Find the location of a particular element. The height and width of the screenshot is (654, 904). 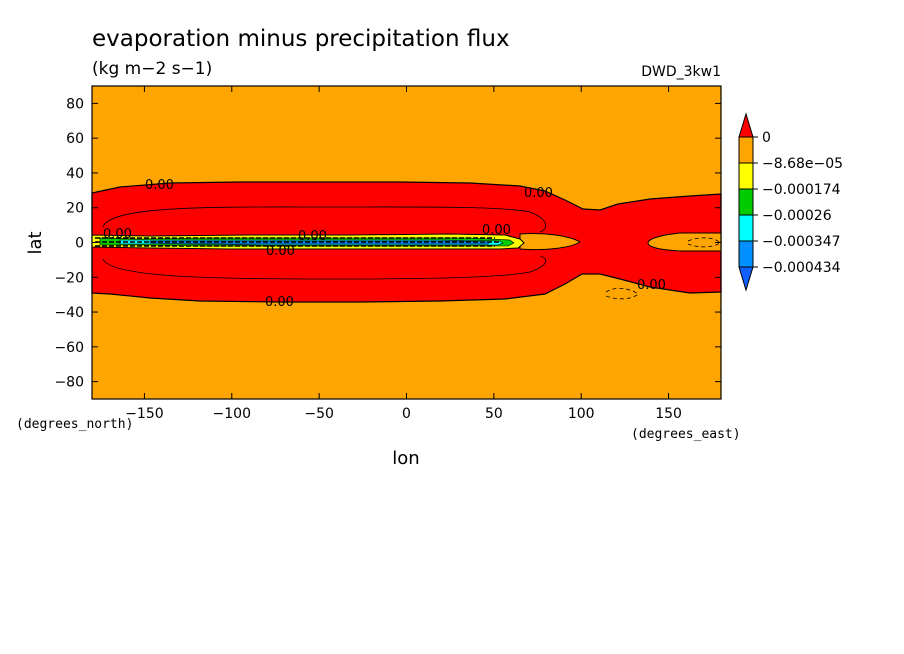

x-tick-label: 0 is located at coordinates (406, 414).